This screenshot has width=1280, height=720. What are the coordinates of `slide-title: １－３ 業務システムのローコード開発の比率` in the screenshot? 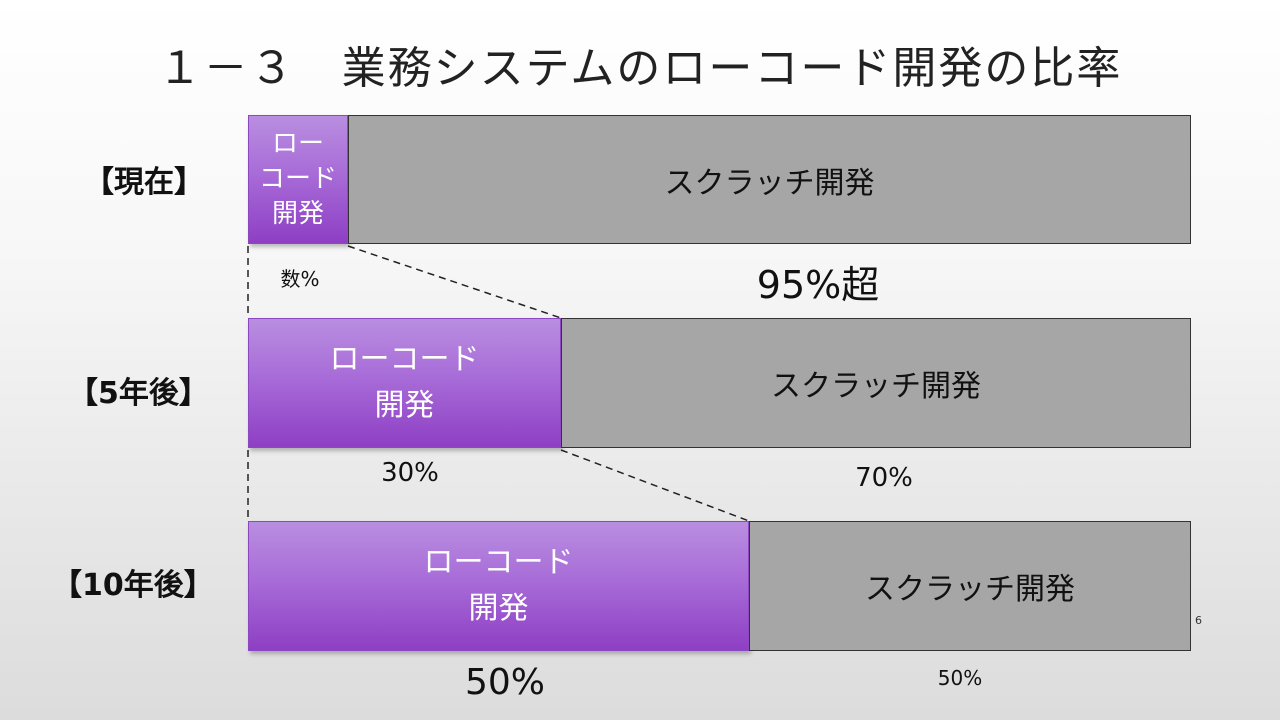 It's located at (640, 68).